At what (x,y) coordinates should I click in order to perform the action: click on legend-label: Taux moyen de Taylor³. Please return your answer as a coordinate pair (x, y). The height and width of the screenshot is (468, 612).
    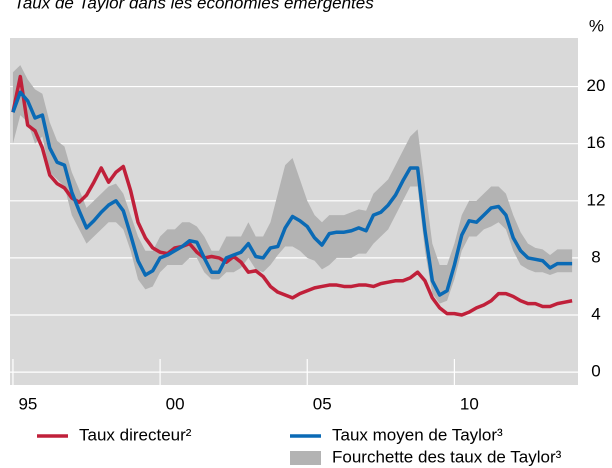
    Looking at the image, I should click on (417, 434).